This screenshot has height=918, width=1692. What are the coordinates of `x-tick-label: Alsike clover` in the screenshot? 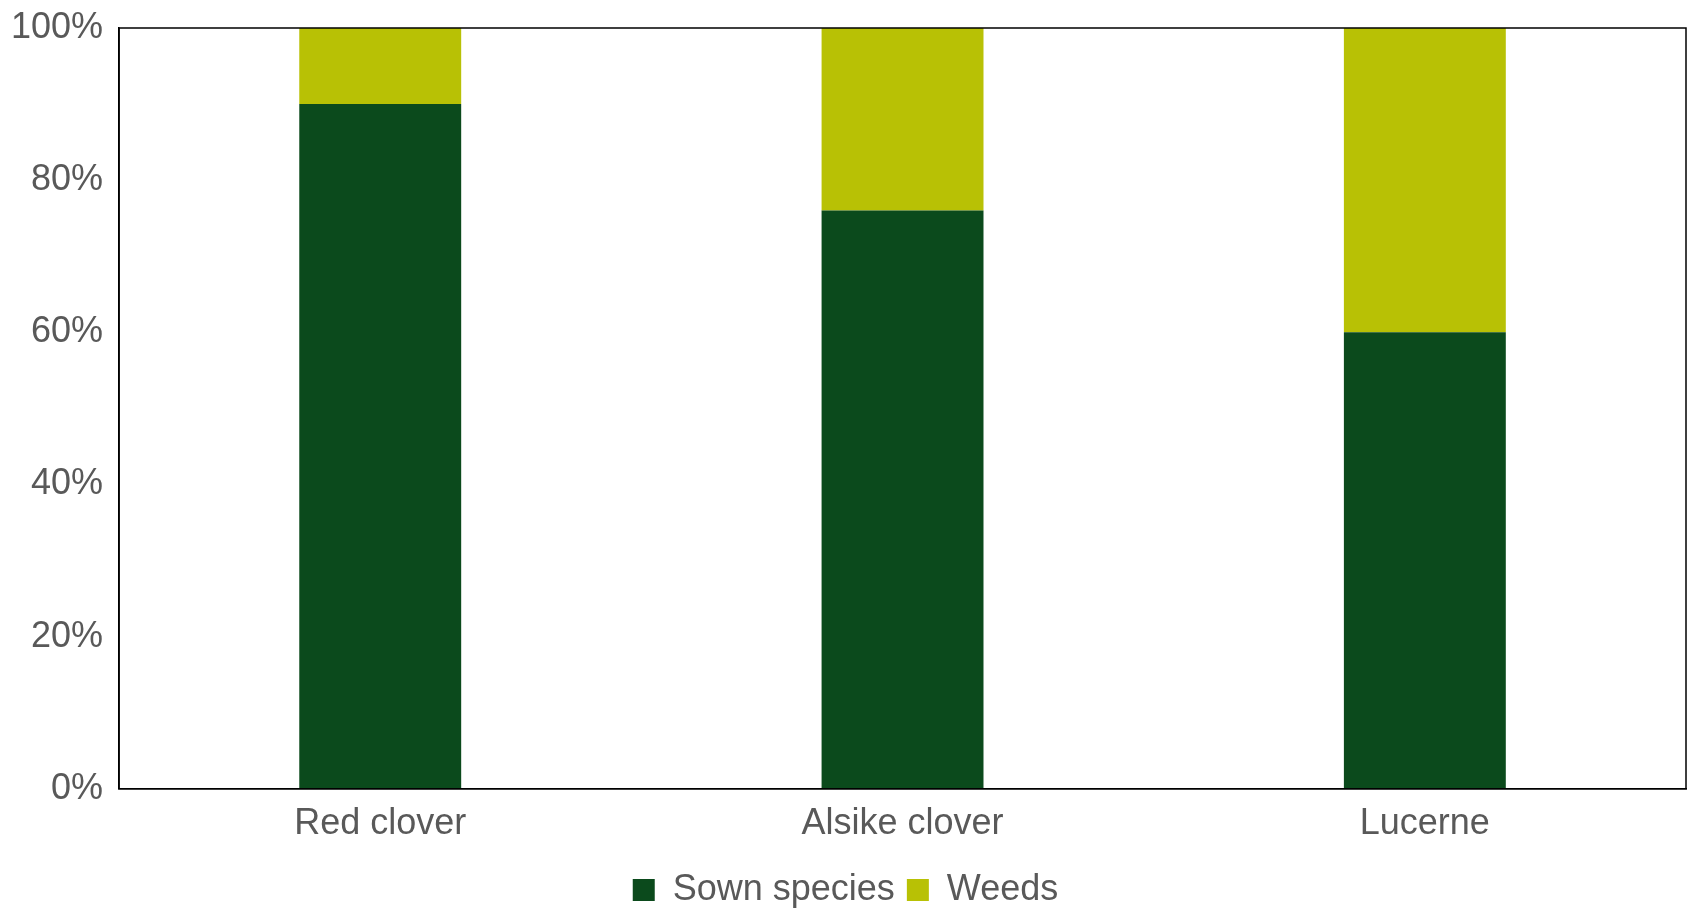 It's located at (902, 822).